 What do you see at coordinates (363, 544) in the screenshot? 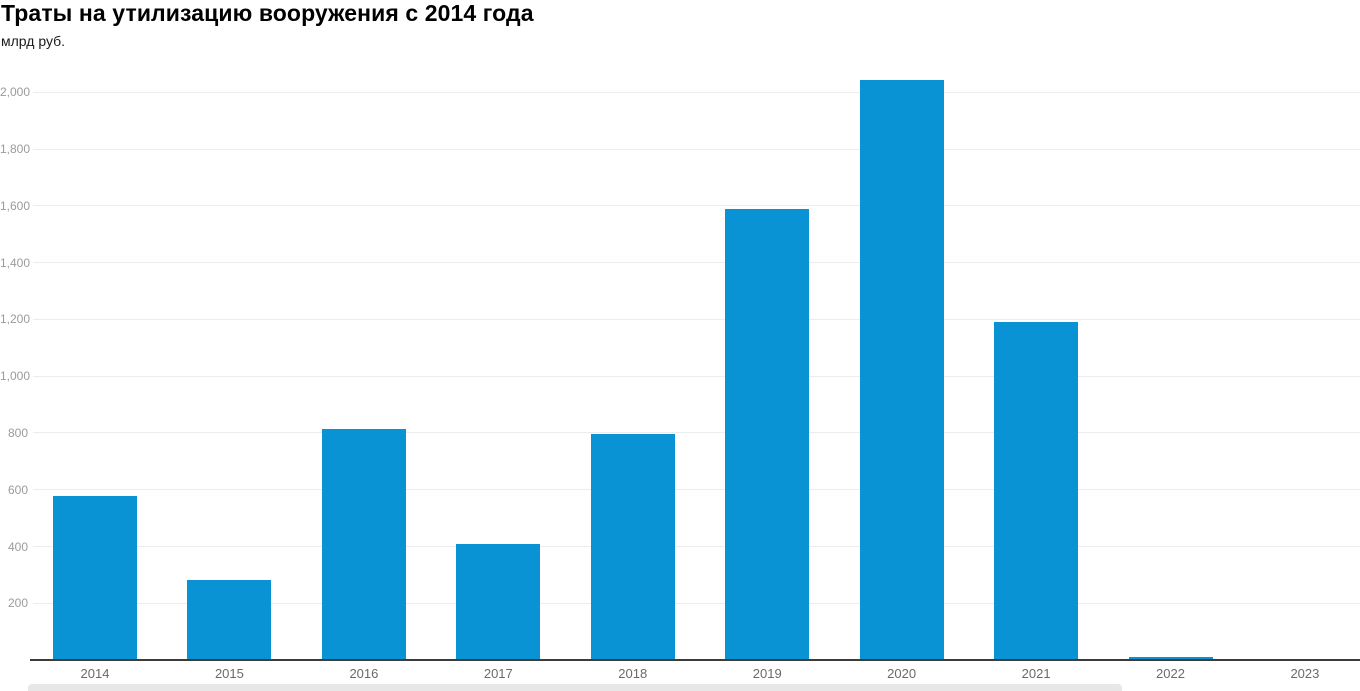
I see `bar-2016` at bounding box center [363, 544].